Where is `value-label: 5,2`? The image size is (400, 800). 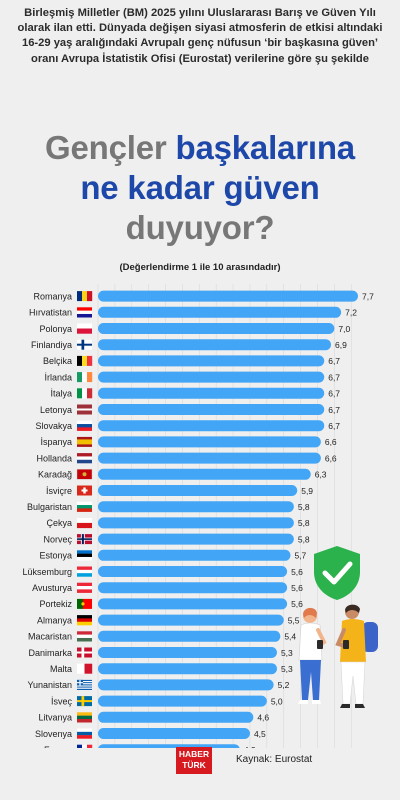
value-label: 5,2 is located at coordinates (284, 685).